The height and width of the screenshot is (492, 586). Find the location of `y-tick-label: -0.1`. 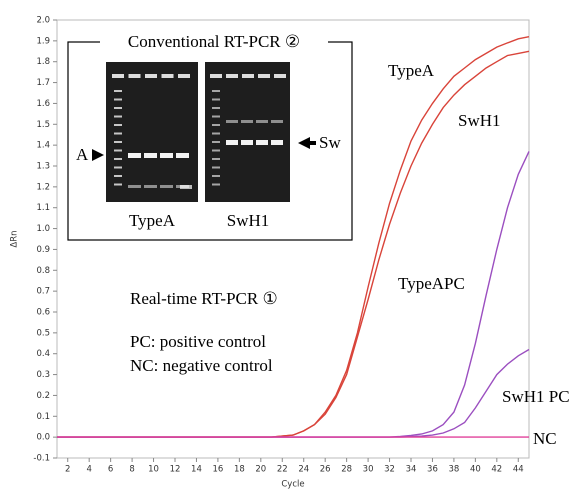

y-tick-label: -0.1 is located at coordinates (41, 459).